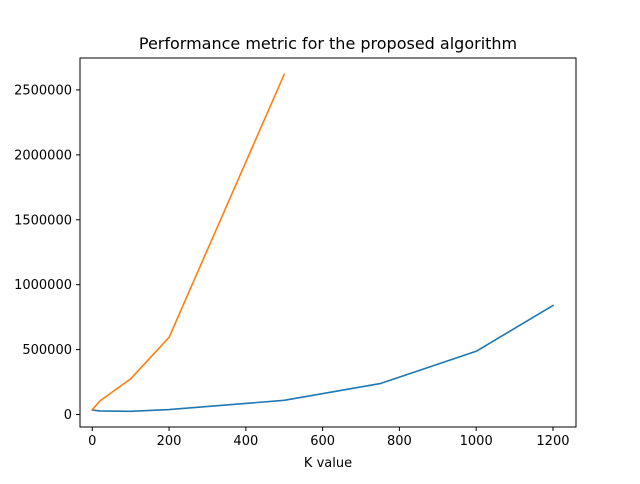 This screenshot has height=484, width=640. I want to click on y-tick-label: 1500000, so click(43, 220).